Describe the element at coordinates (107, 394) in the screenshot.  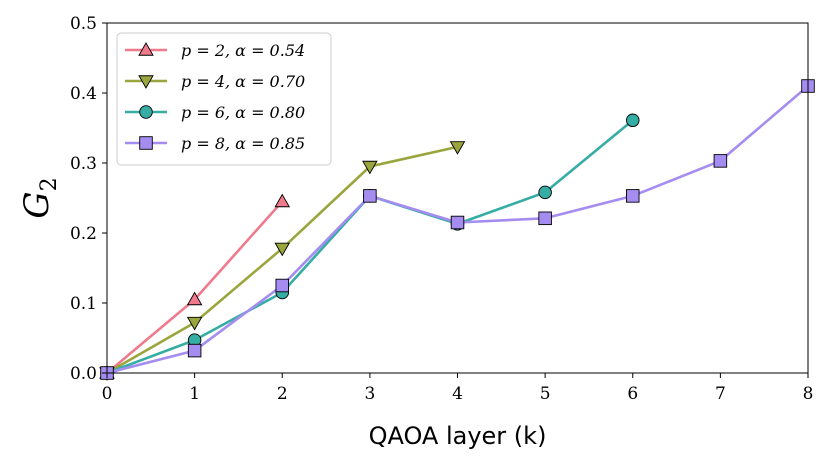
I see `x-tick-label: 0` at that location.